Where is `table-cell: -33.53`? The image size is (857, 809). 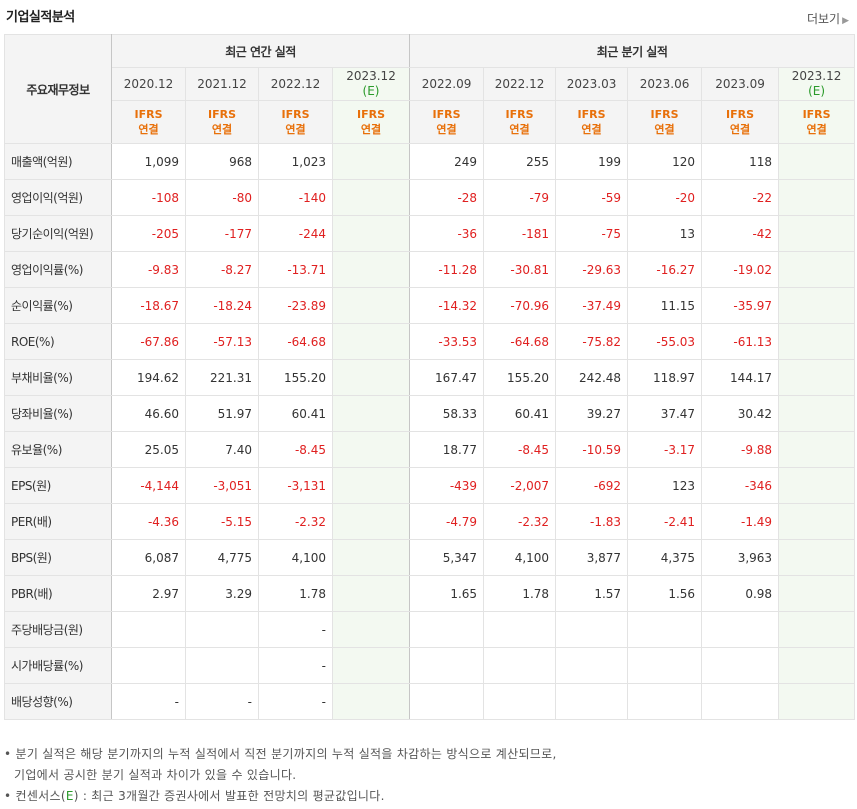
table-cell: -33.53 is located at coordinates (447, 341).